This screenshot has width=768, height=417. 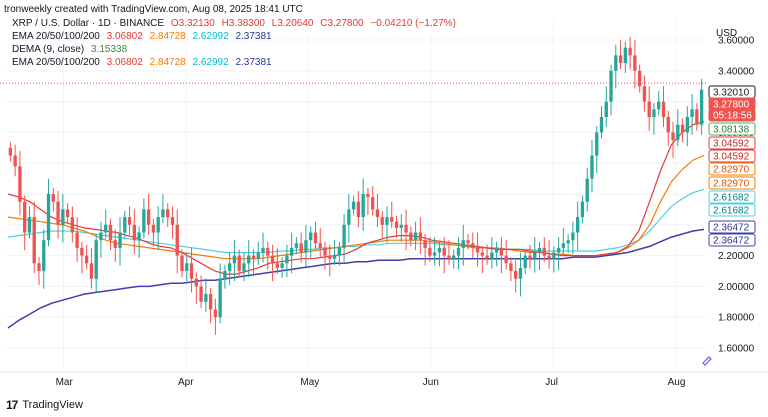 What do you see at coordinates (707, 361) in the screenshot?
I see `pencil-icon` at bounding box center [707, 361].